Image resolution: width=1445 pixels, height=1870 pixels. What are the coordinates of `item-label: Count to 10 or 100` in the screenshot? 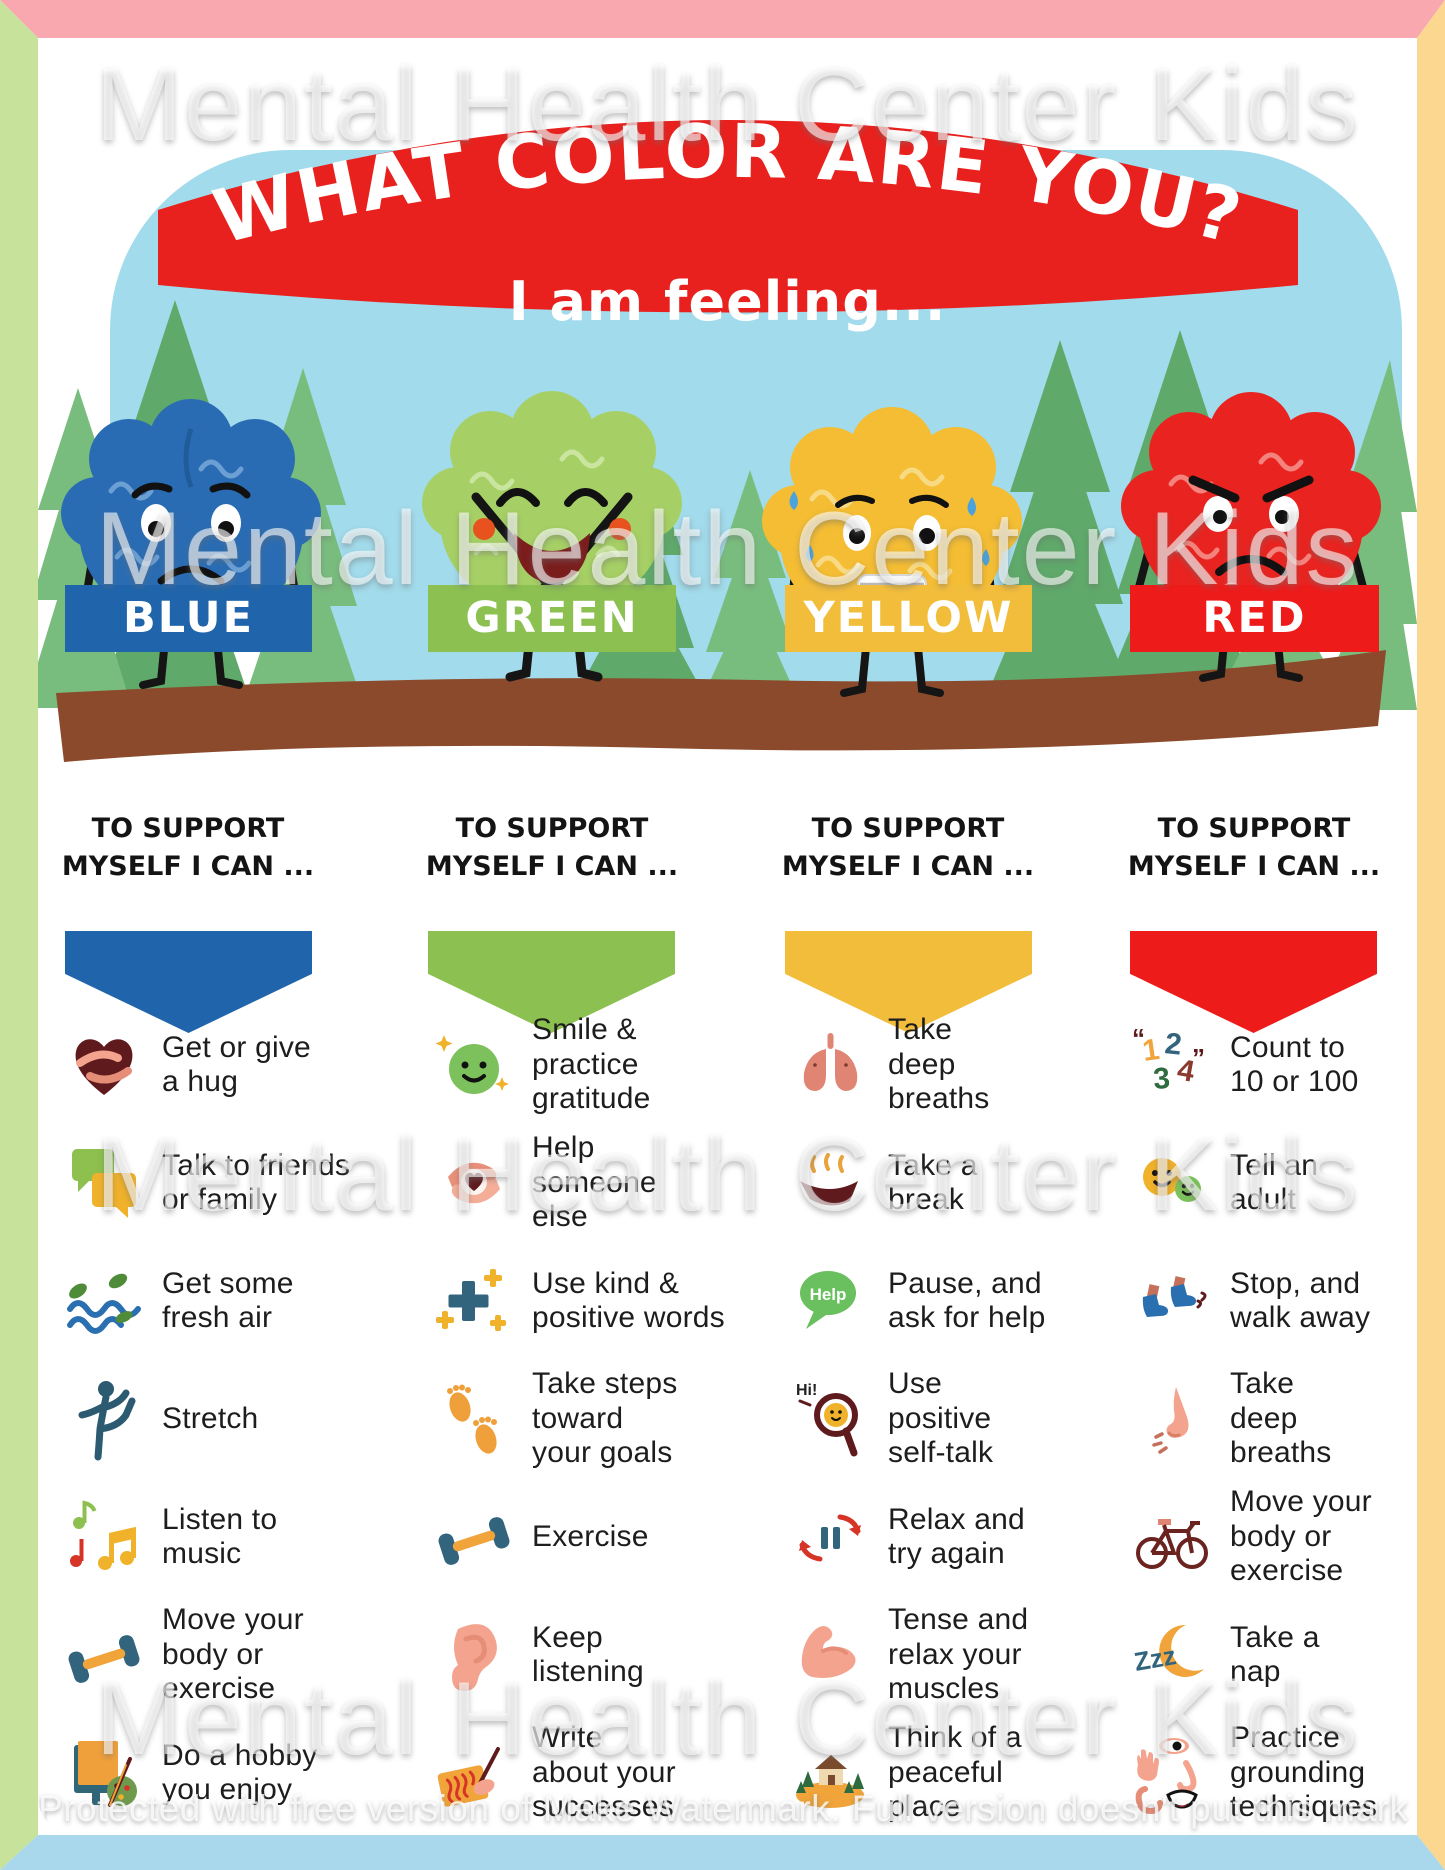 It's located at (1294, 1064).